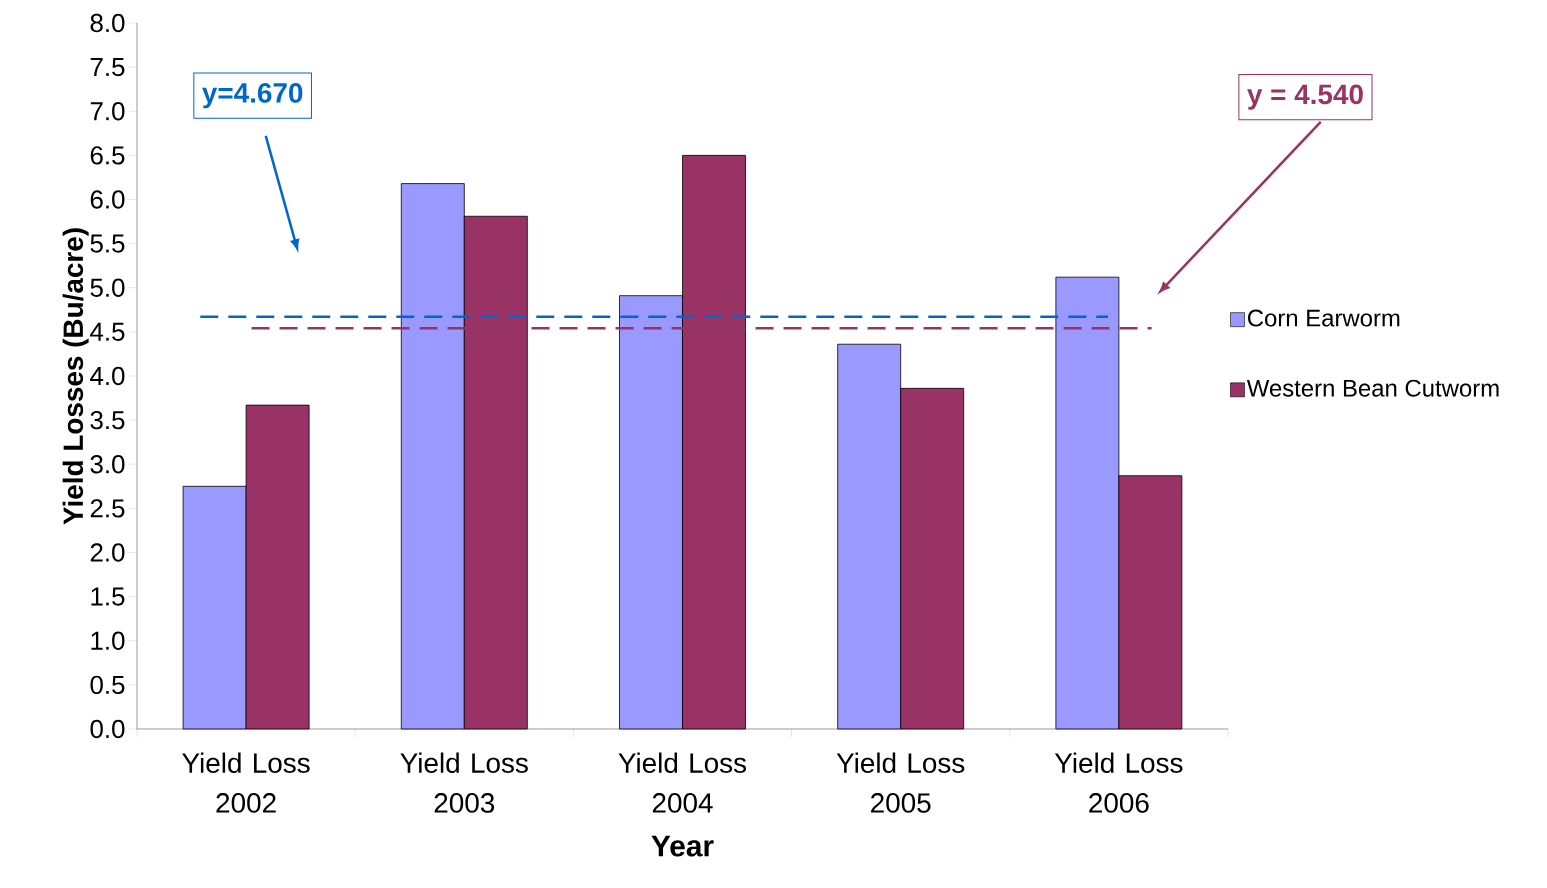 Image resolution: width=1547 pixels, height=888 pixels. What do you see at coordinates (1372, 388) in the screenshot?
I see `legend-label: Western Bean Cutworm` at bounding box center [1372, 388].